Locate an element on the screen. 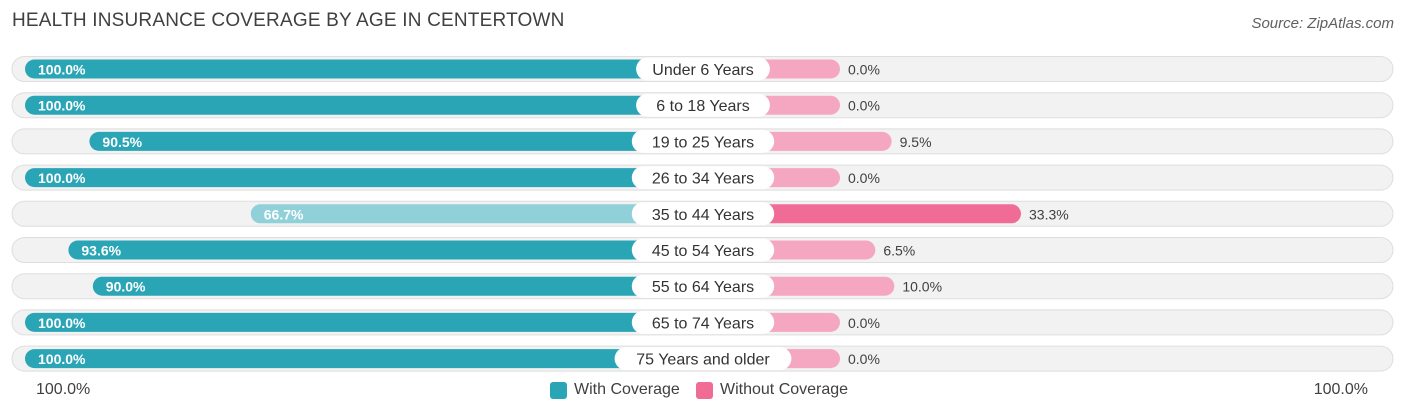 The width and height of the screenshot is (1406, 414). legend-item-with-coverage: With Coverage is located at coordinates (615, 390).